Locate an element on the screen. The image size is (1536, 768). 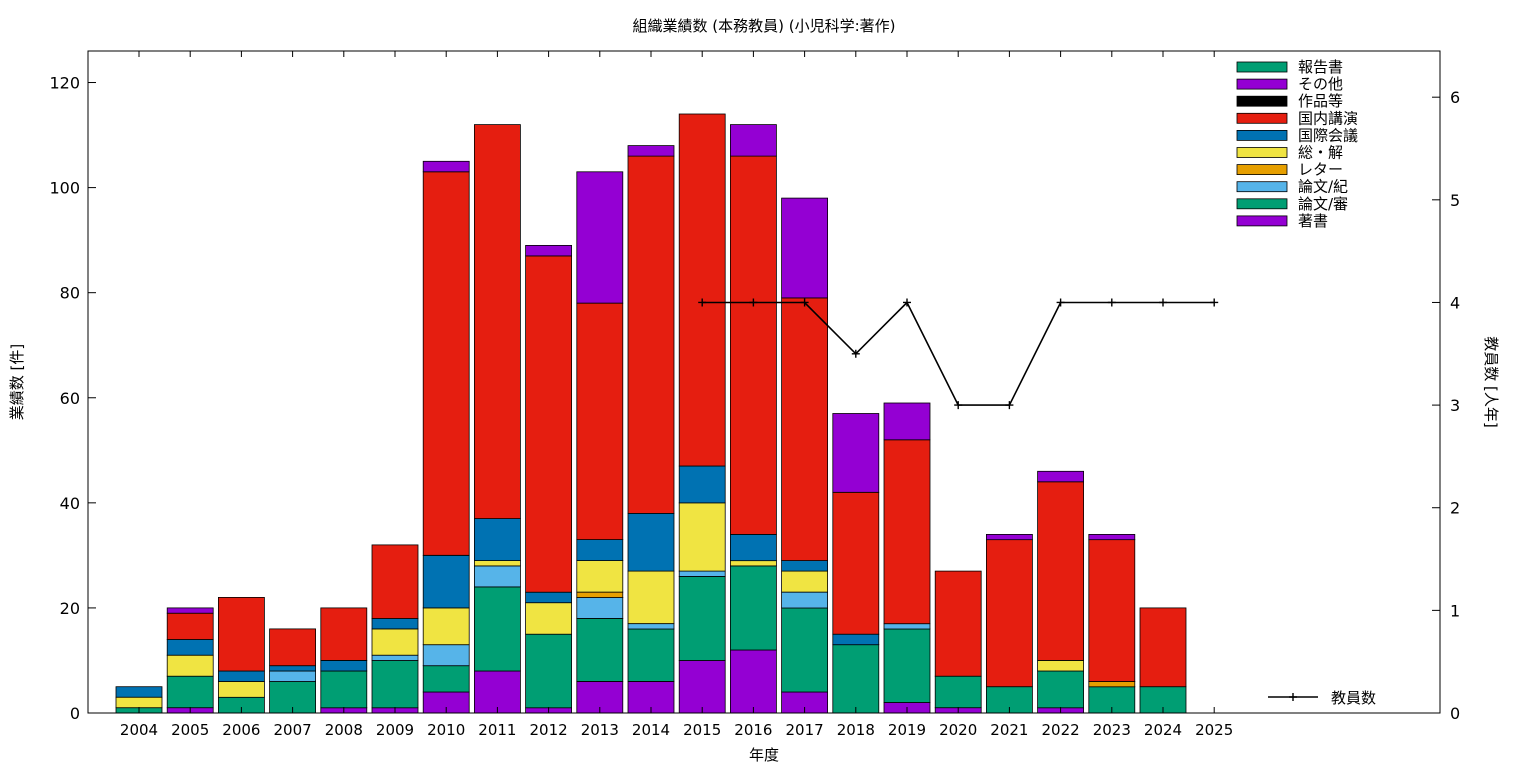
y-axis-label: 業績数 [件] is located at coordinates (17, 382).